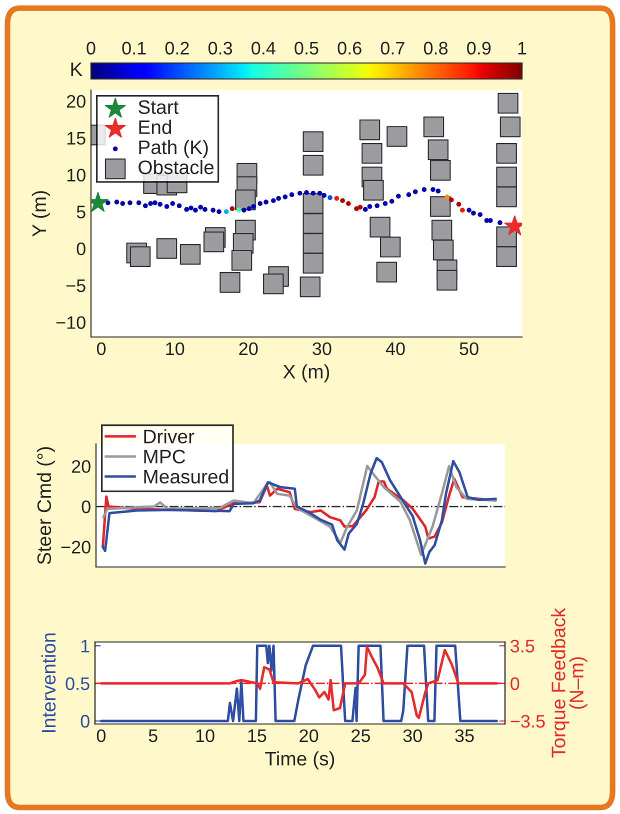  I want to click on color-bar-label: 0.3, so click(220, 48).